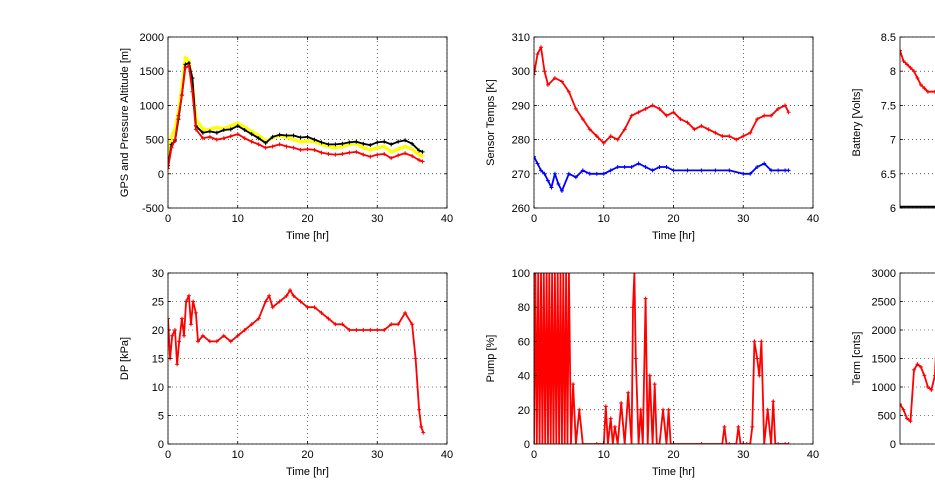  I want to click on y-tick-label: 0, so click(893, 445).